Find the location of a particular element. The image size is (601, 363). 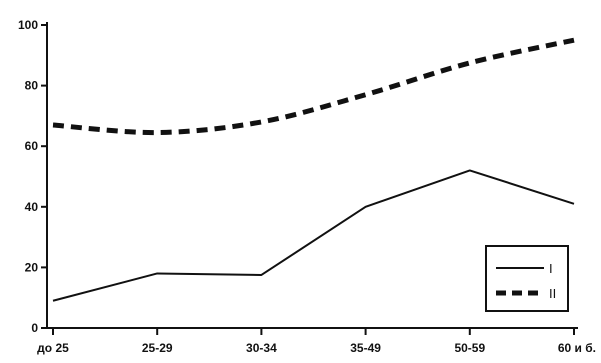

y-tick-label: 60 is located at coordinates (32, 146).